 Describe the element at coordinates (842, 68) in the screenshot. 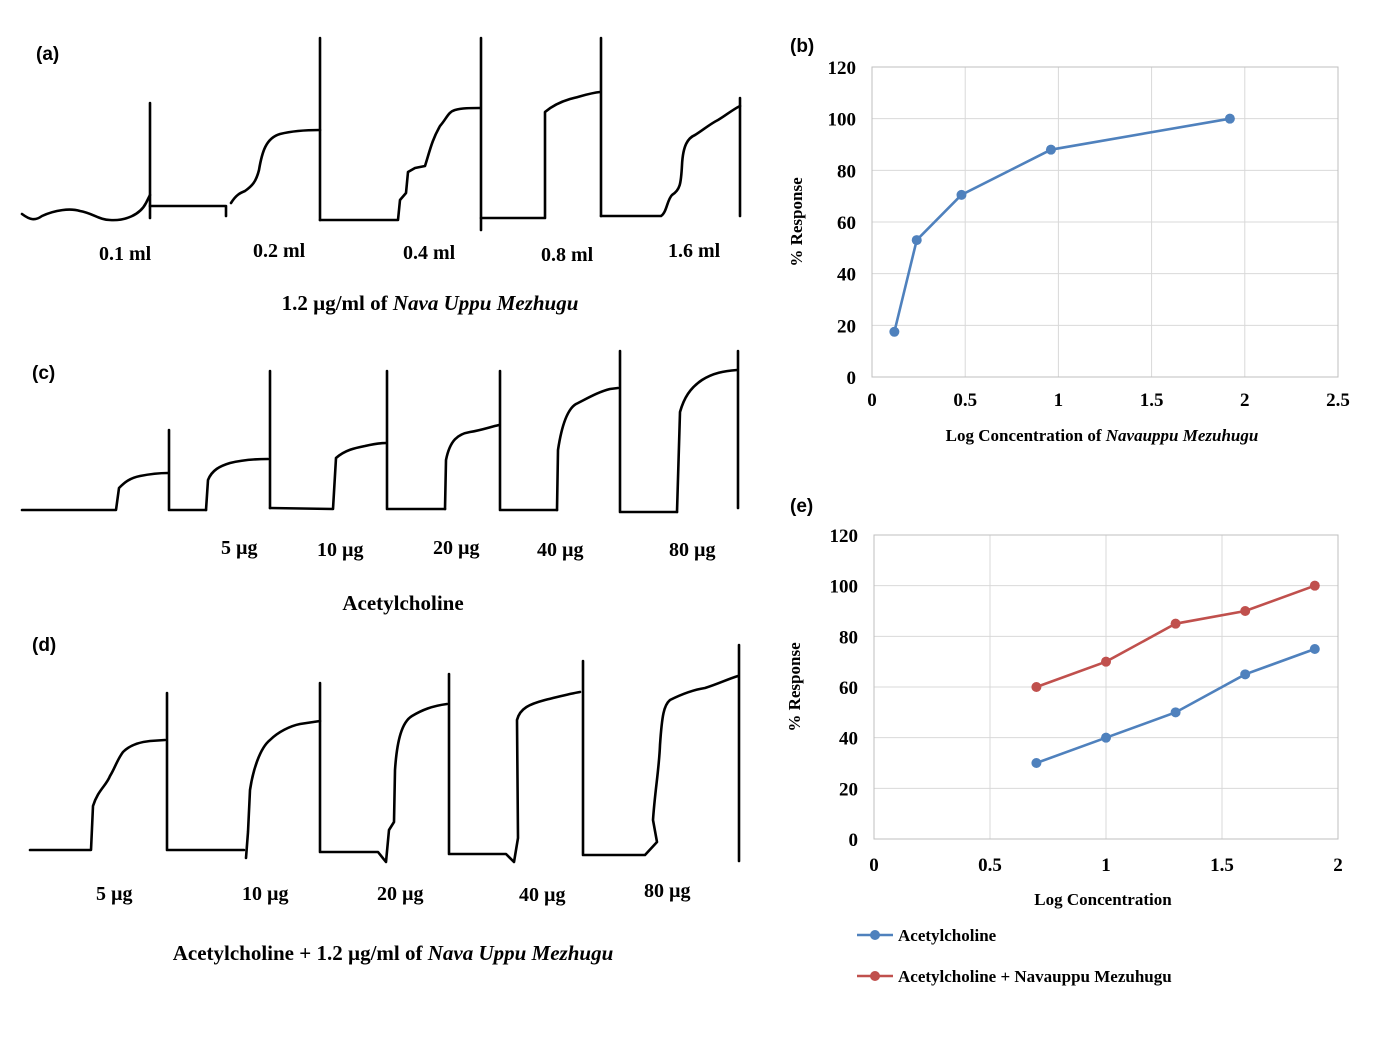

I see `chart-b-ytick-label: 120` at that location.